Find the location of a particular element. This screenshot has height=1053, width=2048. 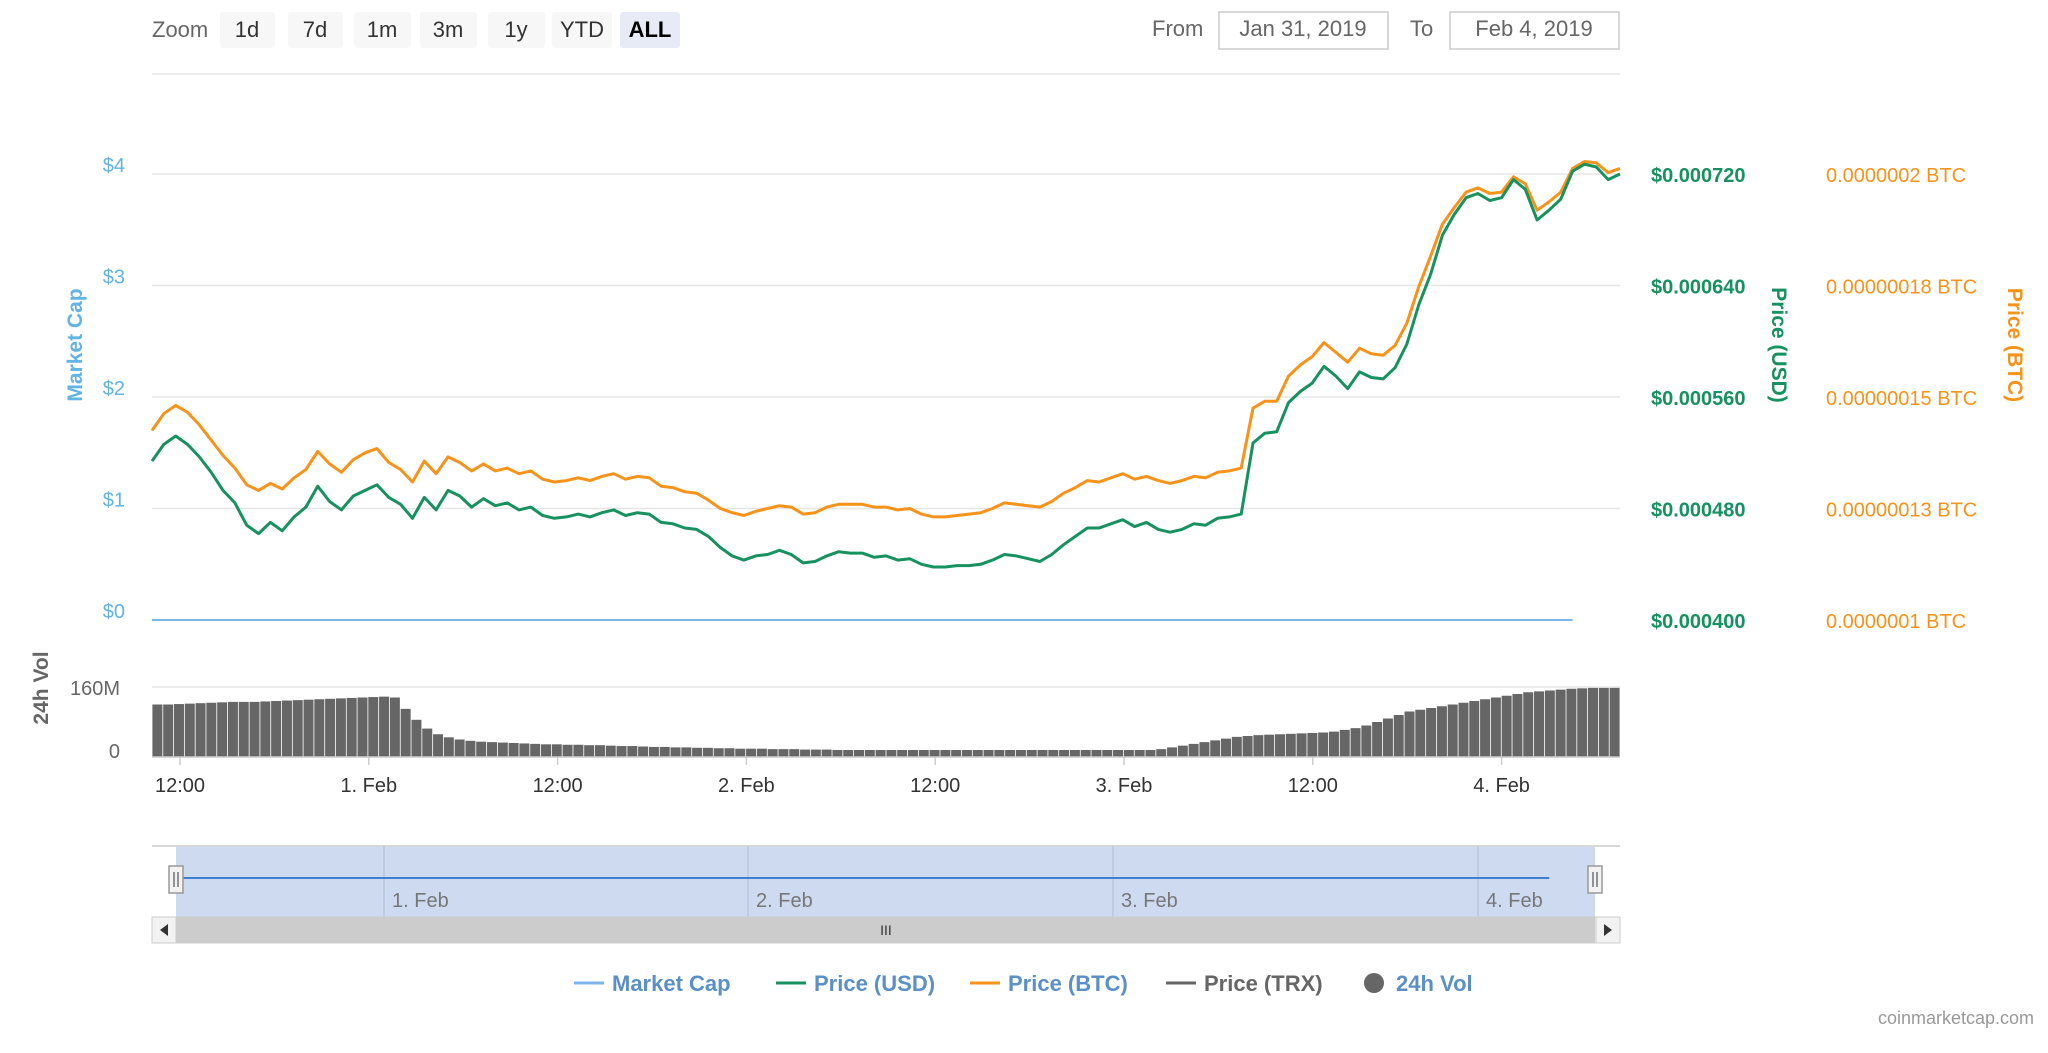

scroll-right-arrow-icon is located at coordinates (1608, 930).